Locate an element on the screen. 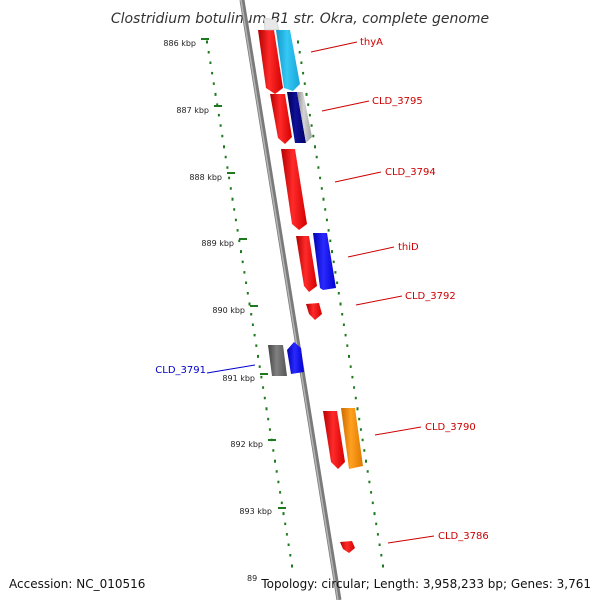 This screenshot has height=600, width=600. tick-label: 89 is located at coordinates (252, 578).